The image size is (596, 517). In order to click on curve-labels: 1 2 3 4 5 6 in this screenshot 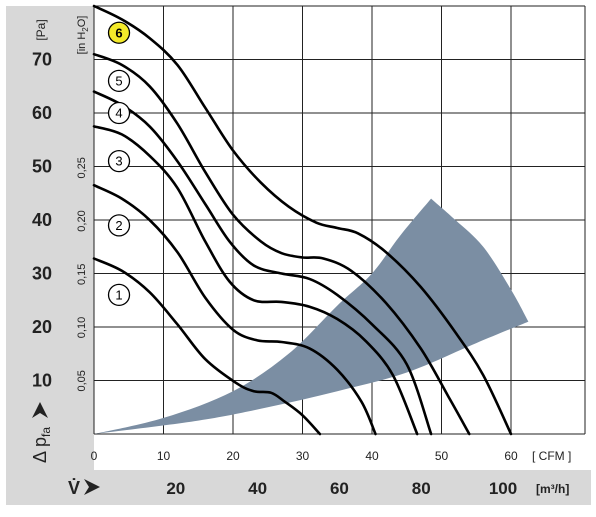, I will do `click(119, 164)`.